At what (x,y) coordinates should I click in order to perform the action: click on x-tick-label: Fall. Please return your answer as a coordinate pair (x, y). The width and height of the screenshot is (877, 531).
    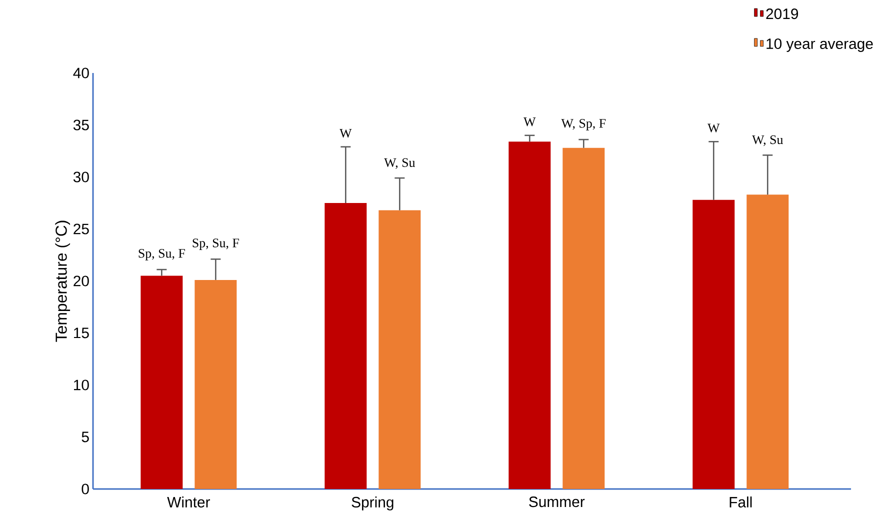
    Looking at the image, I should click on (741, 502).